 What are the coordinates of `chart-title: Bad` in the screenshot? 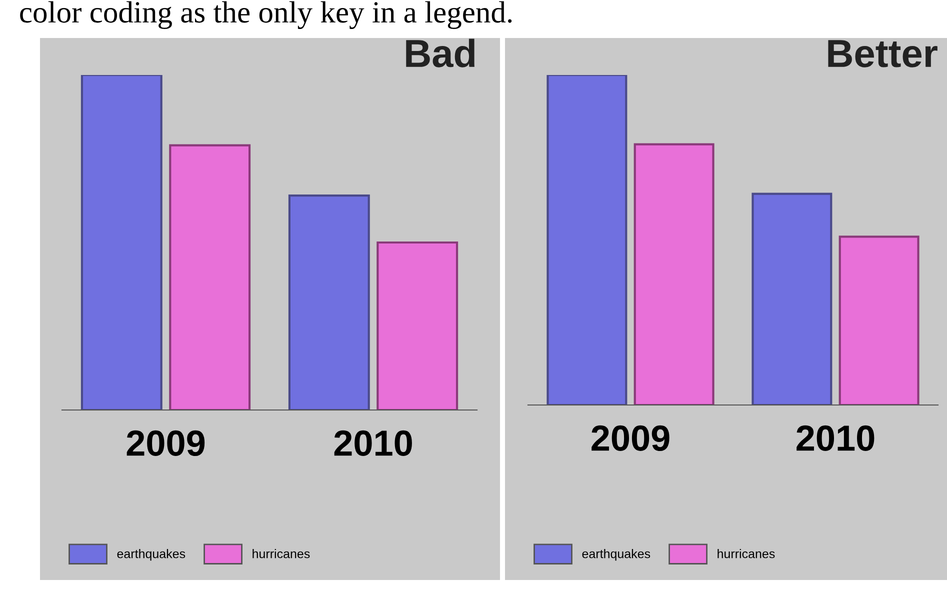 It's located at (440, 53).